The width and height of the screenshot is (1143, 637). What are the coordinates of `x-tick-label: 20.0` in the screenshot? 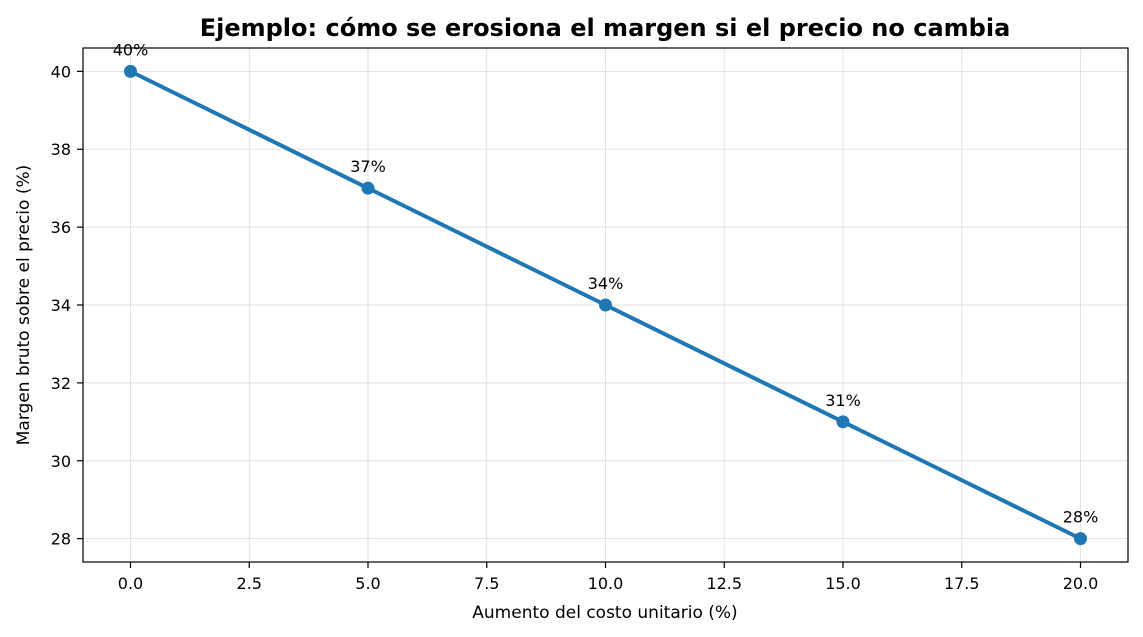 It's located at (1081, 583).